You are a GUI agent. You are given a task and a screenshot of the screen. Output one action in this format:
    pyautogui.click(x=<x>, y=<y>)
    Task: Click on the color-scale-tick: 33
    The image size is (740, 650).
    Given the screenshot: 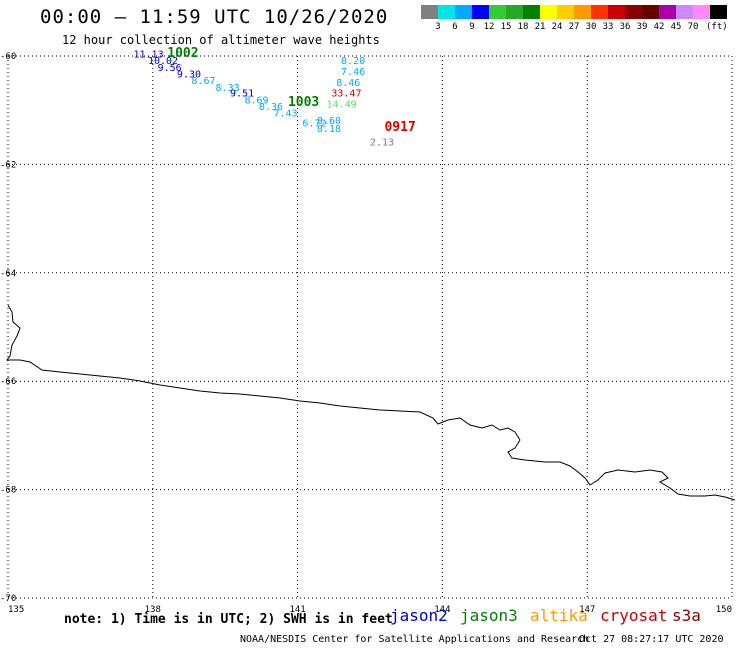 What is the action you would take?
    pyautogui.click(x=608, y=27)
    